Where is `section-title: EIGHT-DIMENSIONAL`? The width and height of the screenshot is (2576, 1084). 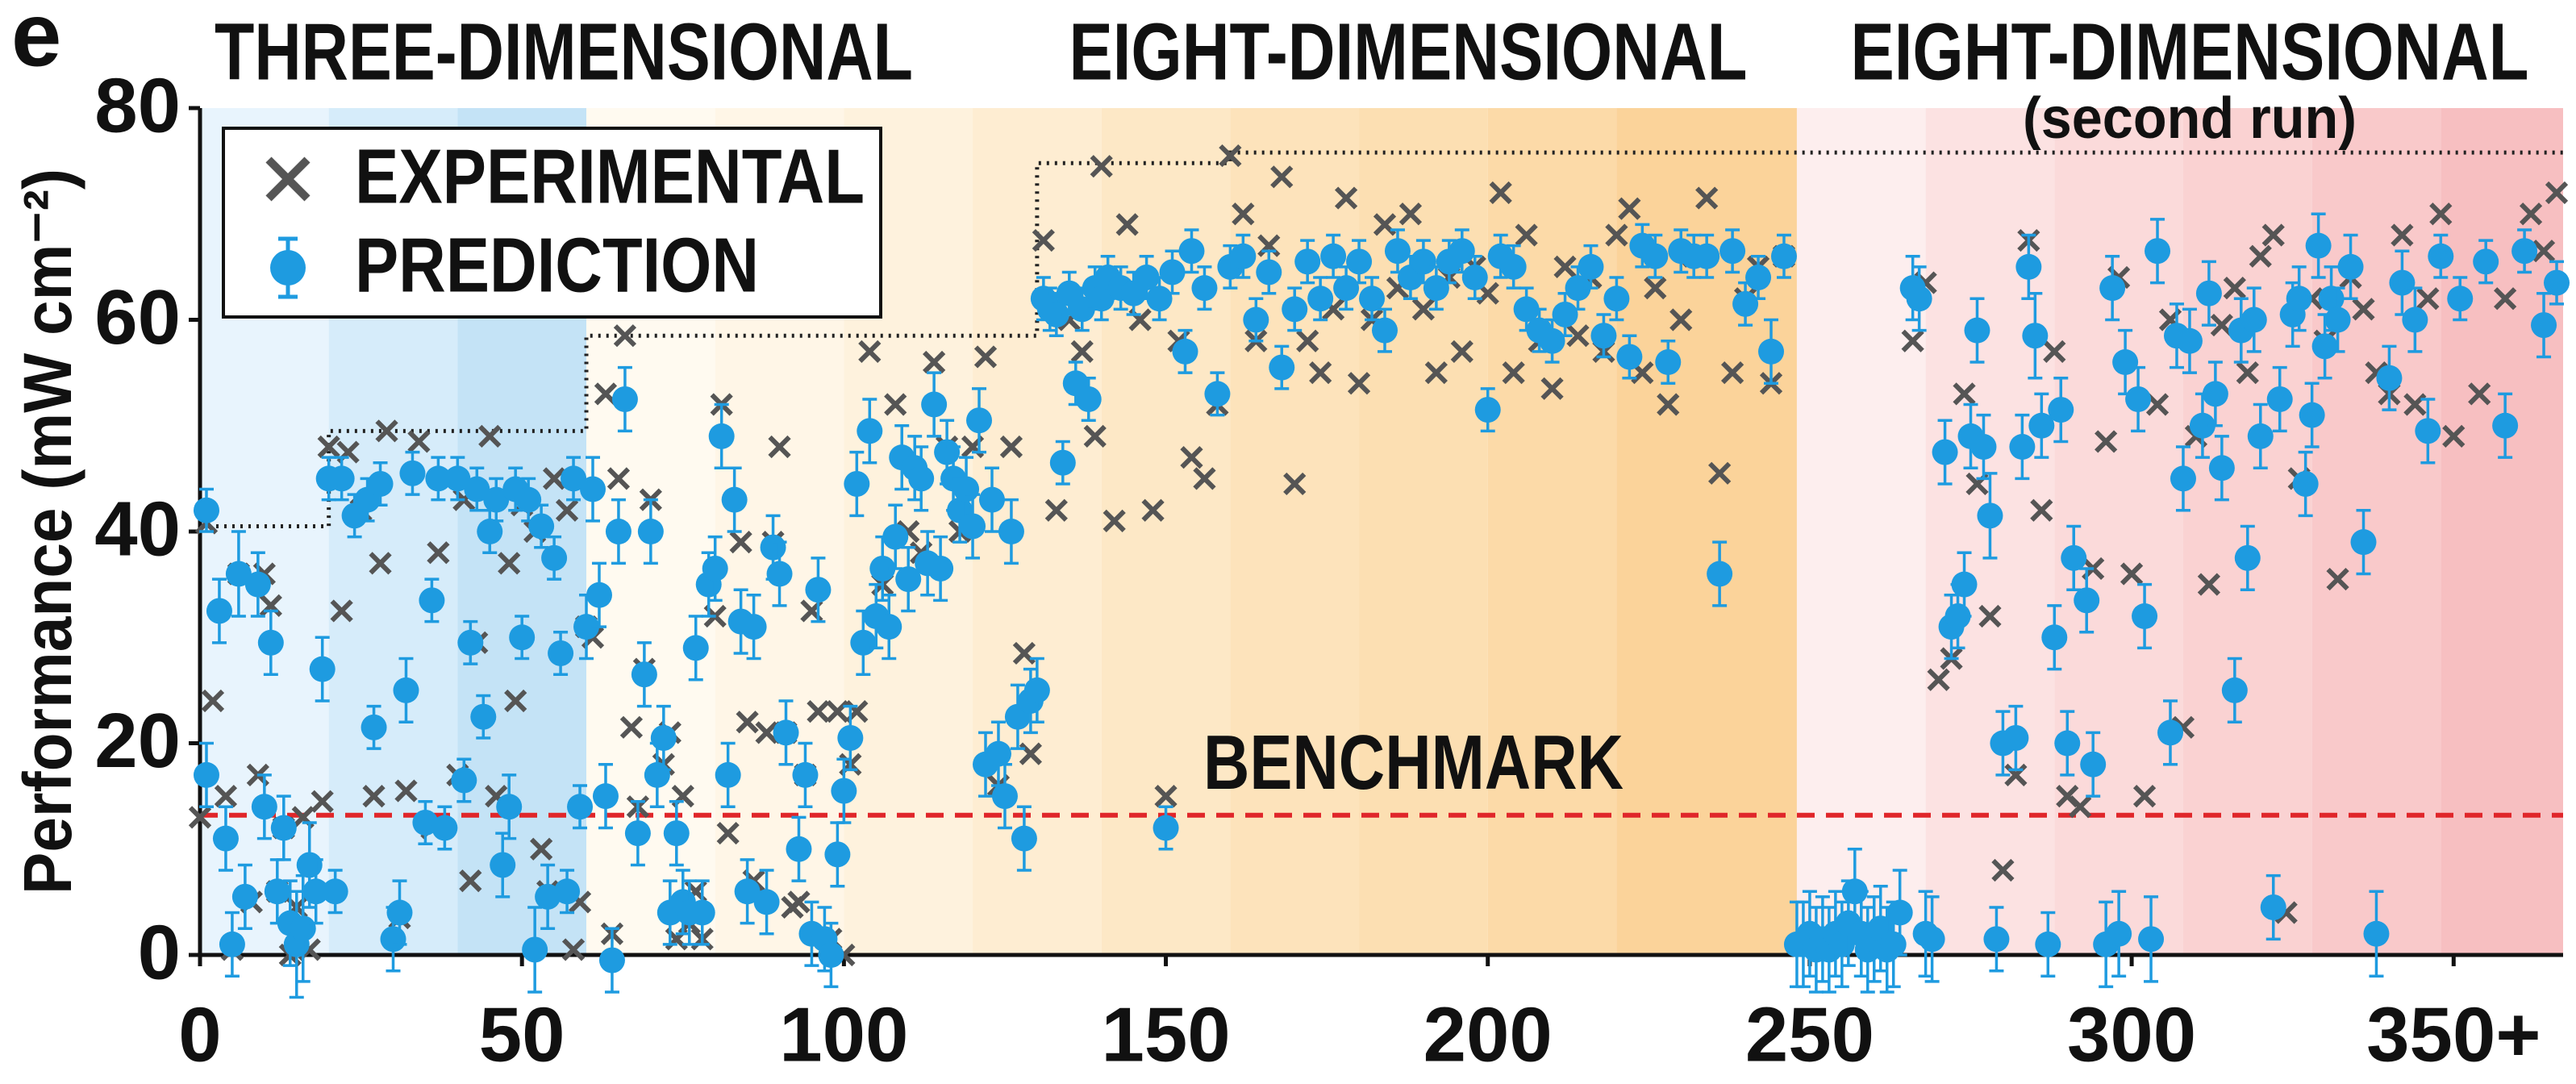 section-title: EIGHT-DIMENSIONAL is located at coordinates (1408, 52).